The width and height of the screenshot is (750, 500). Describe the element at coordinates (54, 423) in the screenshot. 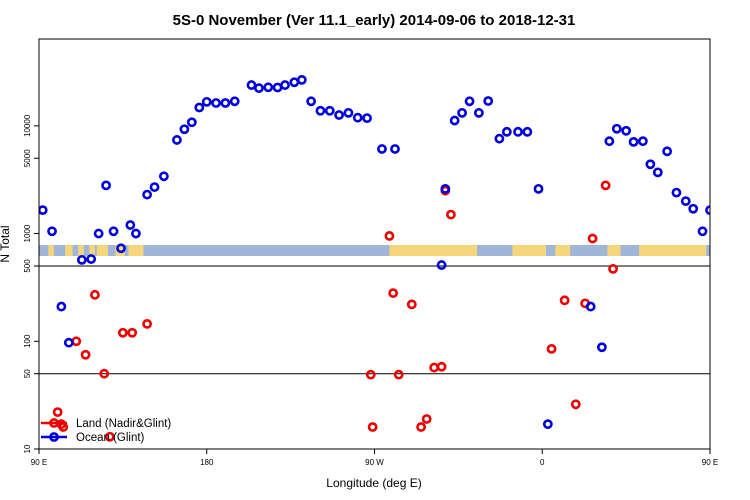

I see `legend-marker` at that location.